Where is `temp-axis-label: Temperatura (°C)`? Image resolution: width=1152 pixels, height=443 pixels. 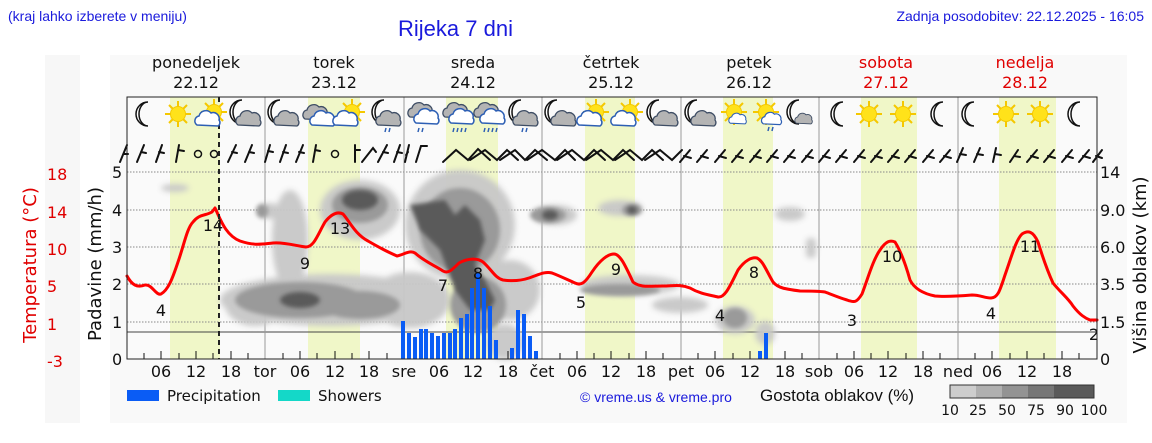 temp-axis-label: Temperatura (°C) is located at coordinates (30, 265).